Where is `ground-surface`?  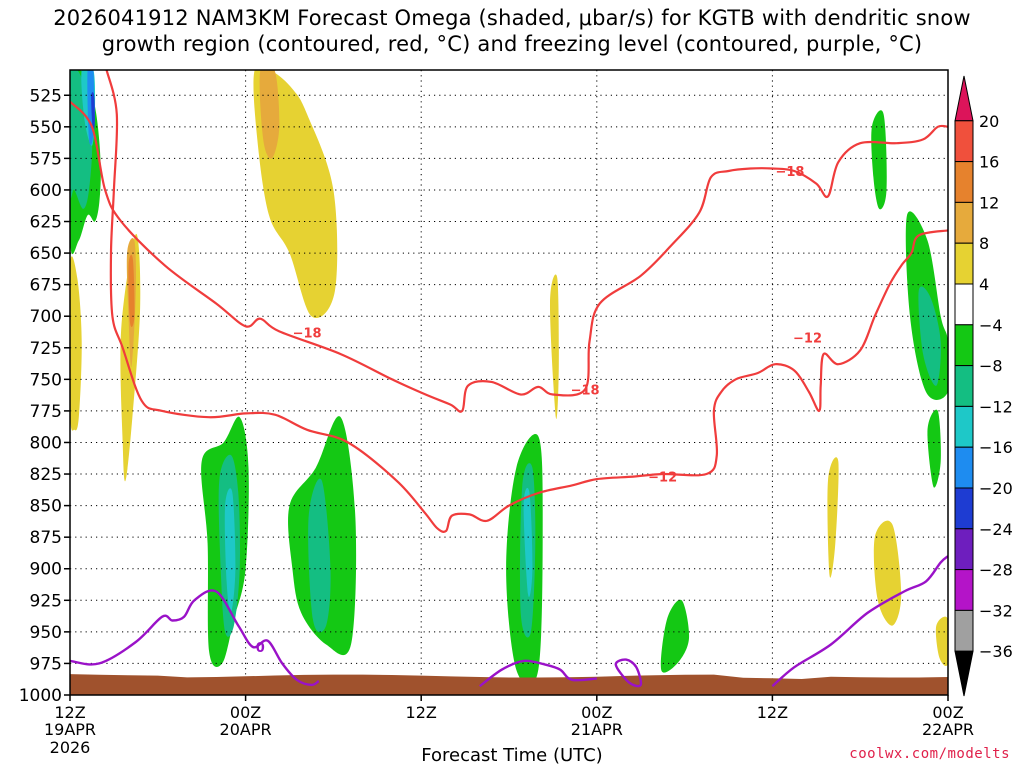
ground-surface is located at coordinates (509, 684).